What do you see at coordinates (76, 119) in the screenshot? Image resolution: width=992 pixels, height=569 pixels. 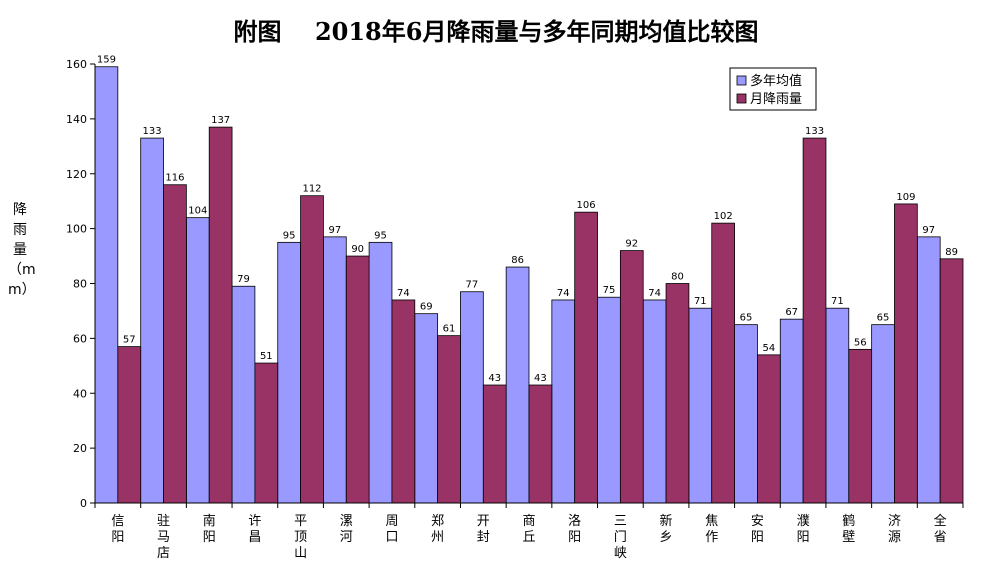 I see `y-tick-label-7: 140` at bounding box center [76, 119].